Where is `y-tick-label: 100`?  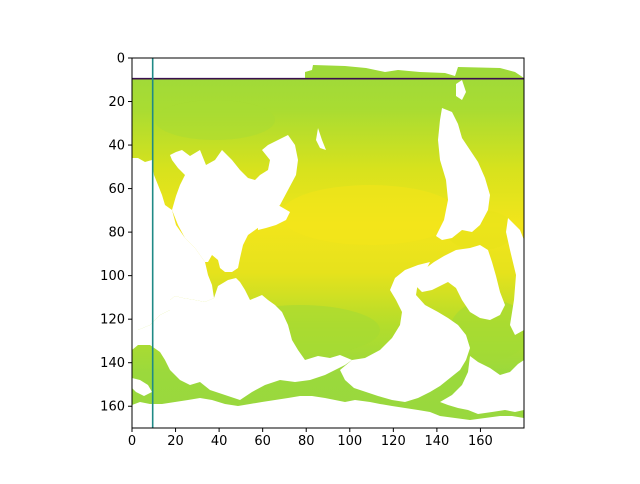
y-tick-label: 100 is located at coordinates (112, 276).